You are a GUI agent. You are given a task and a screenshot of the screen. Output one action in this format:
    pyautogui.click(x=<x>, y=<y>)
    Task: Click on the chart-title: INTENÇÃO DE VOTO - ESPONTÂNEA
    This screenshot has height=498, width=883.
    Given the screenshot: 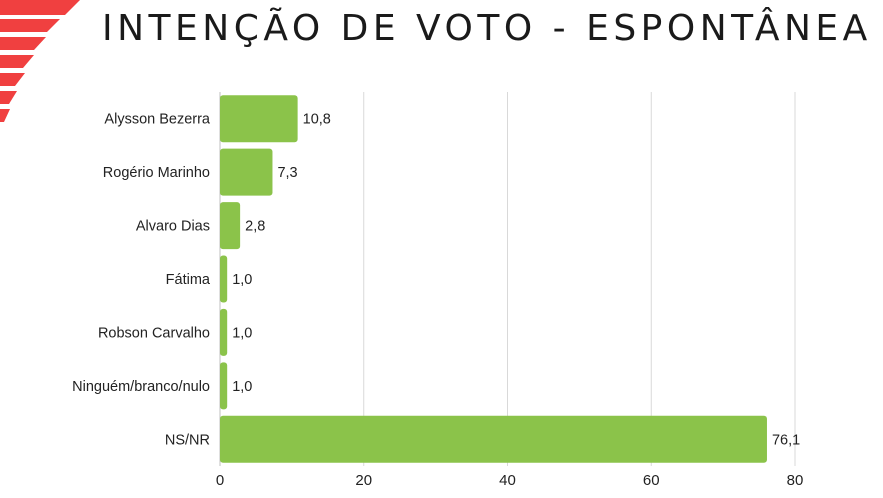 What is the action you would take?
    pyautogui.click(x=487, y=28)
    